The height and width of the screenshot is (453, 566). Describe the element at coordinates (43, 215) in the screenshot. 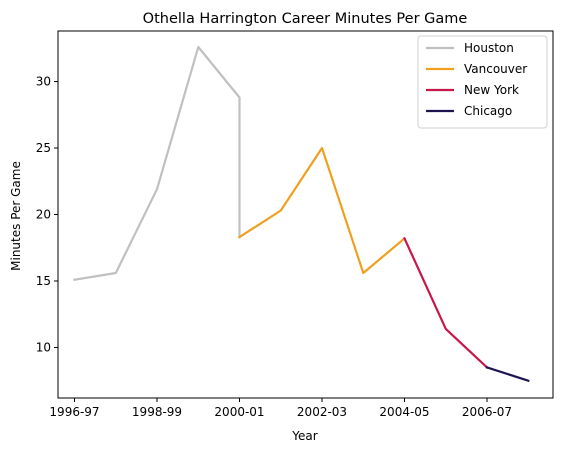

I see `y-tick-label: 20` at that location.